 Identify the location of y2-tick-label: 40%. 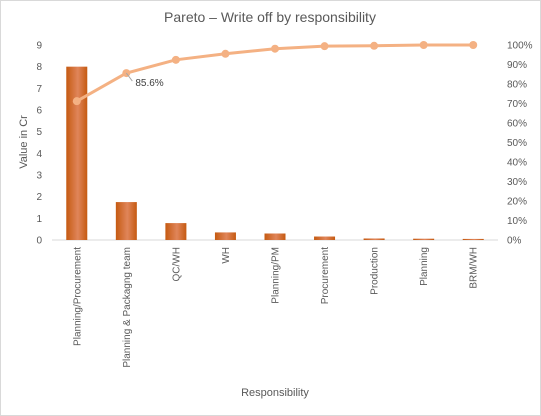
(517, 163).